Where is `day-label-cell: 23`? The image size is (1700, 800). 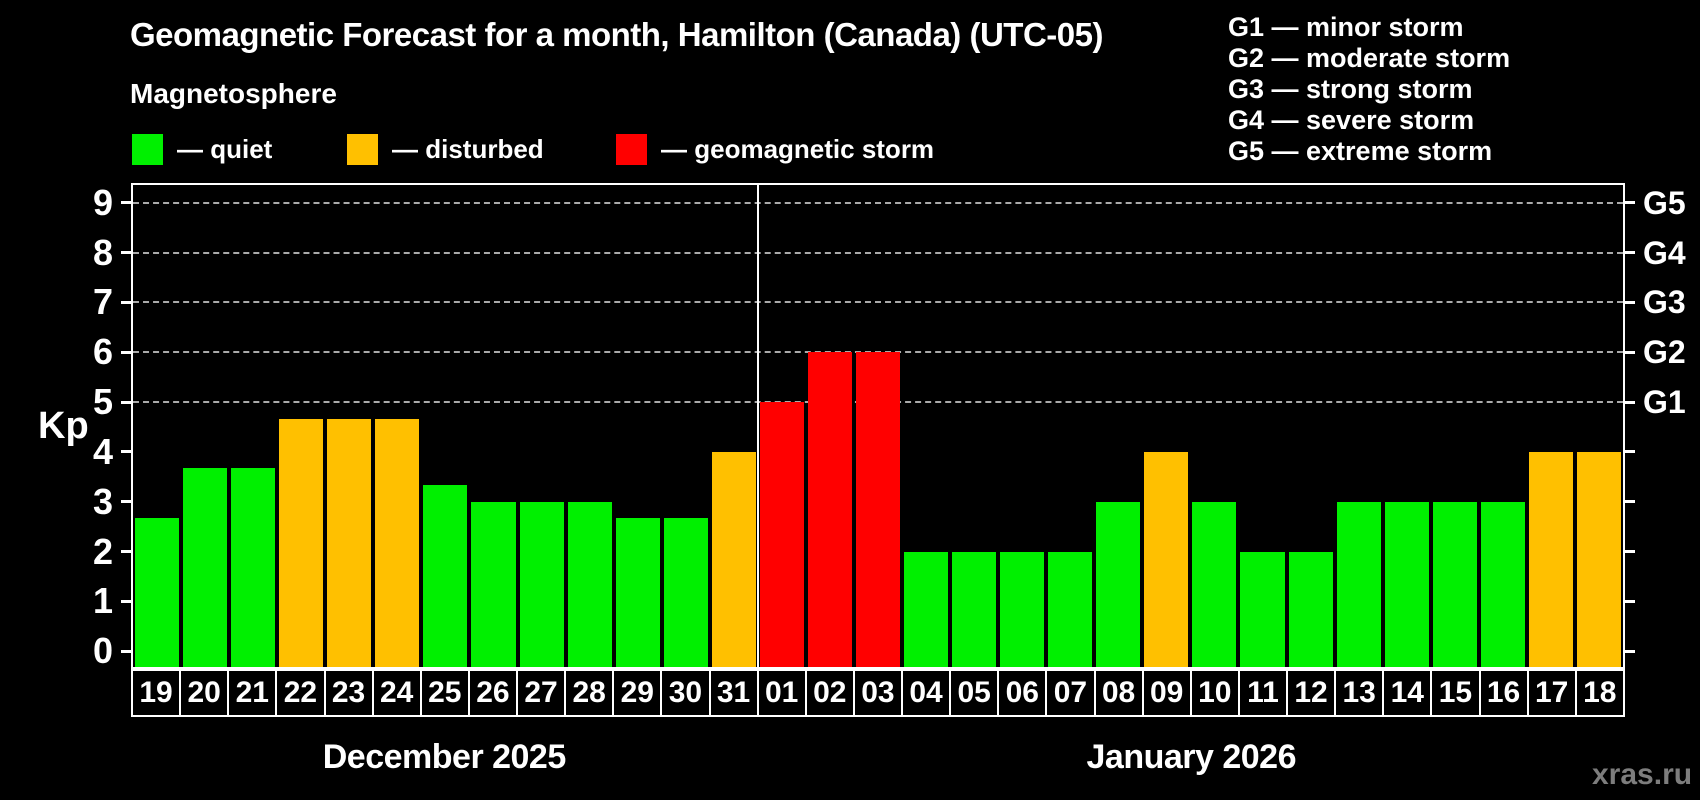 day-label-cell: 23 is located at coordinates (348, 693).